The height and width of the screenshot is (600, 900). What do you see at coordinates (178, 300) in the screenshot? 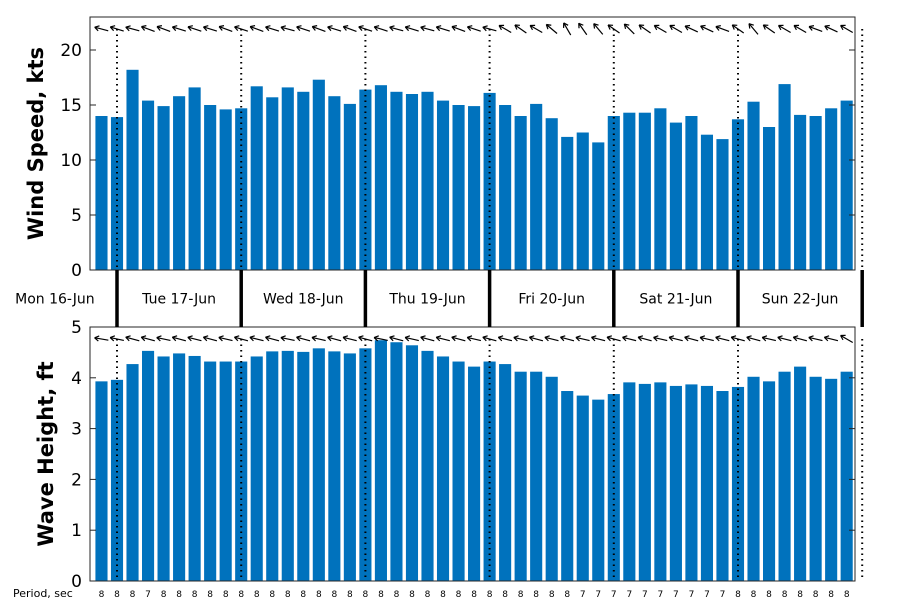
I see `day-label: Tue 17-Jun` at bounding box center [178, 300].